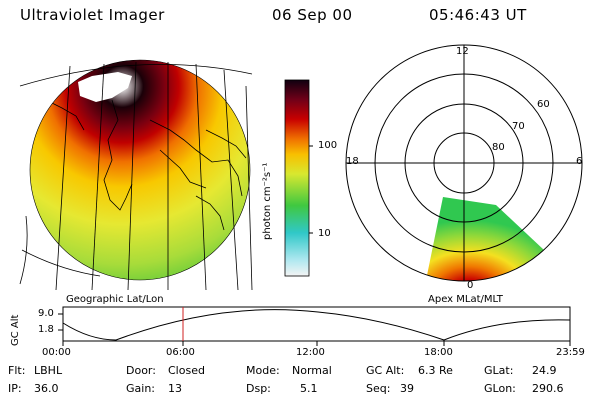 The width and height of the screenshot is (600, 400). I want to click on glat-label: GLat:, so click(499, 370).